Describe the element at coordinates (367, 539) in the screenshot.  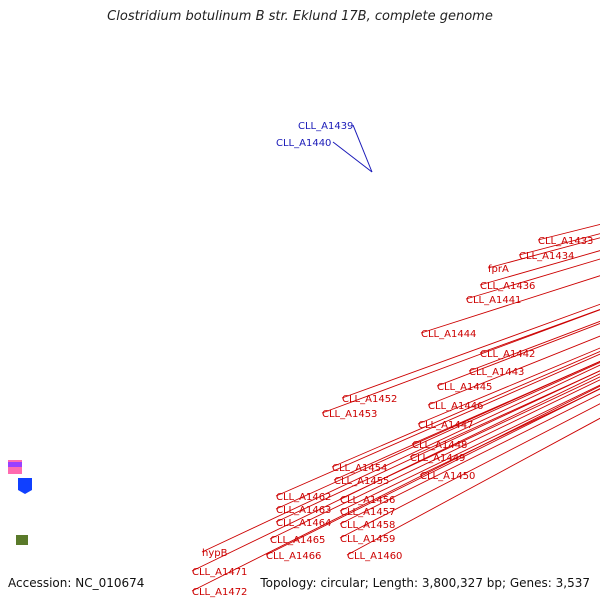
I see `reverse-gene-label: CLL_A1459` at that location.